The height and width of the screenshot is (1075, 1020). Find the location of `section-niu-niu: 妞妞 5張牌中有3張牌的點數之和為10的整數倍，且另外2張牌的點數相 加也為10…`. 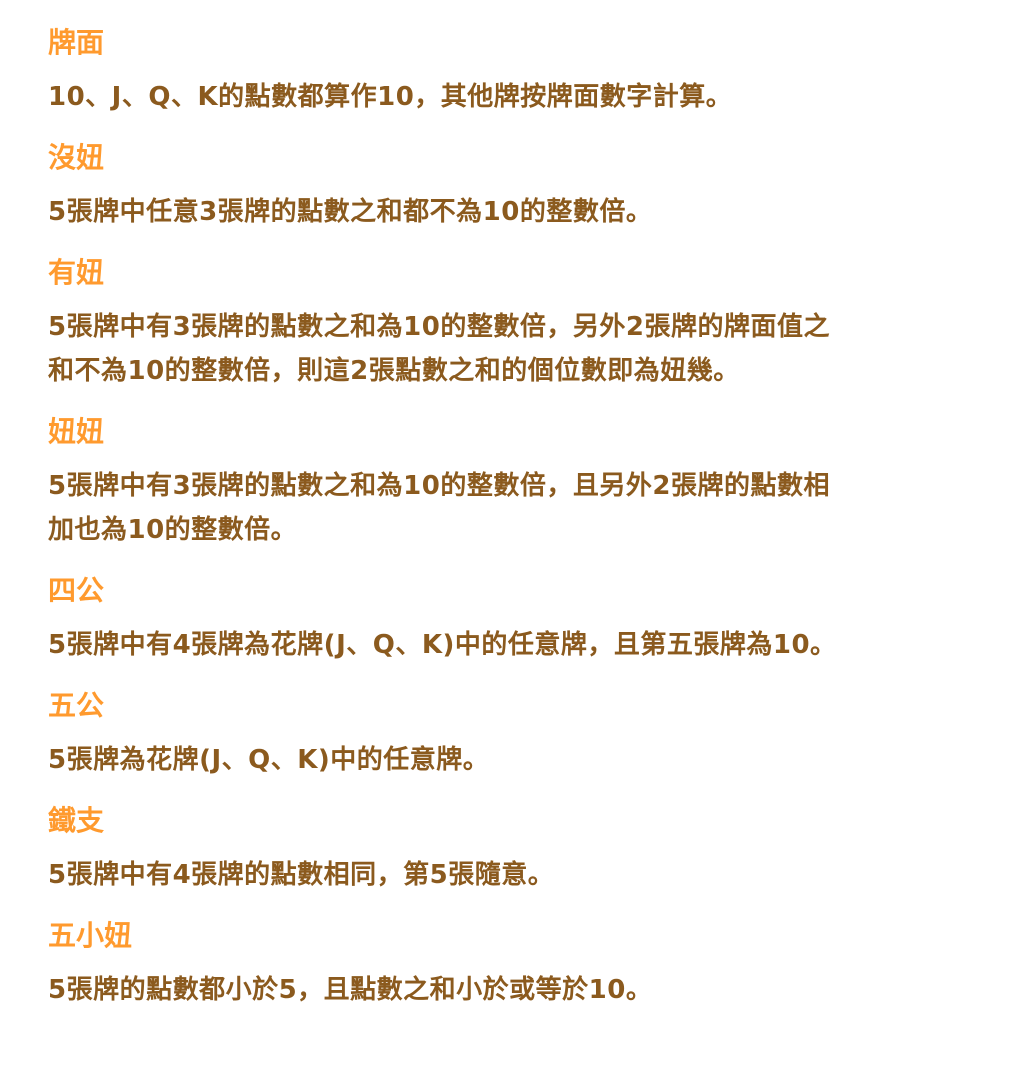

section-niu-niu: 妞妞 5張牌中有3張牌的點數之和為10的整數倍，且另外2張牌的點數相 加也為10… is located at coordinates (518, 481).